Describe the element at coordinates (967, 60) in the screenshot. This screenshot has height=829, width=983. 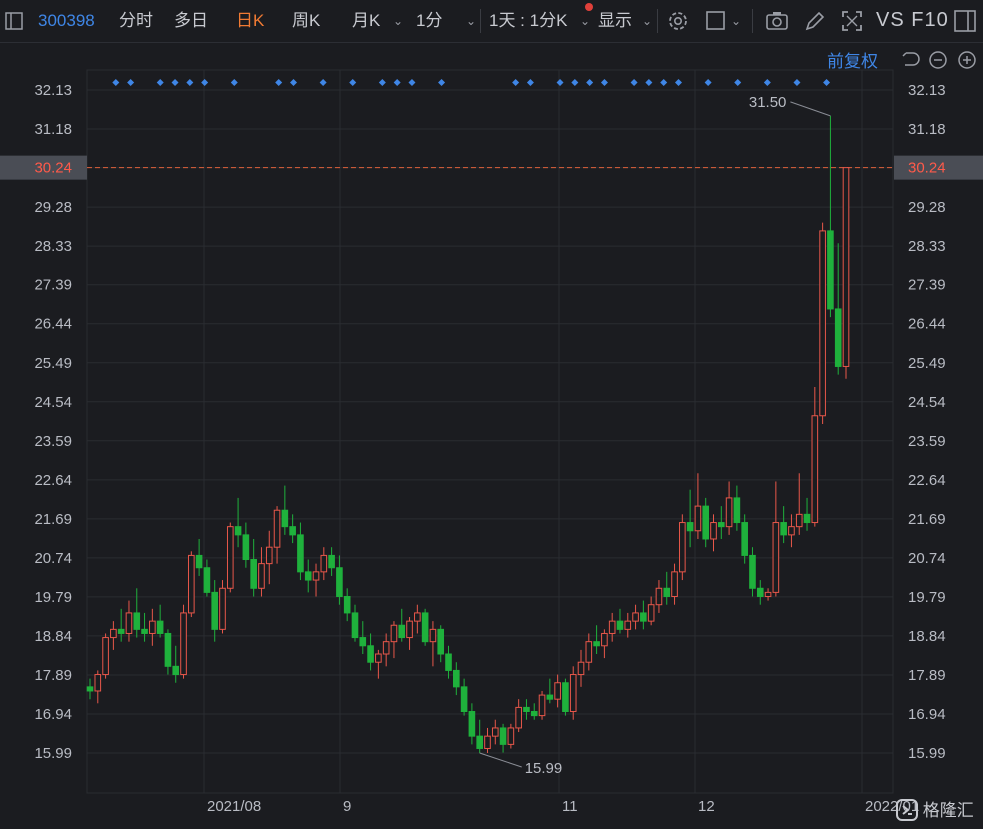
I see `zoom-in-icon` at that location.